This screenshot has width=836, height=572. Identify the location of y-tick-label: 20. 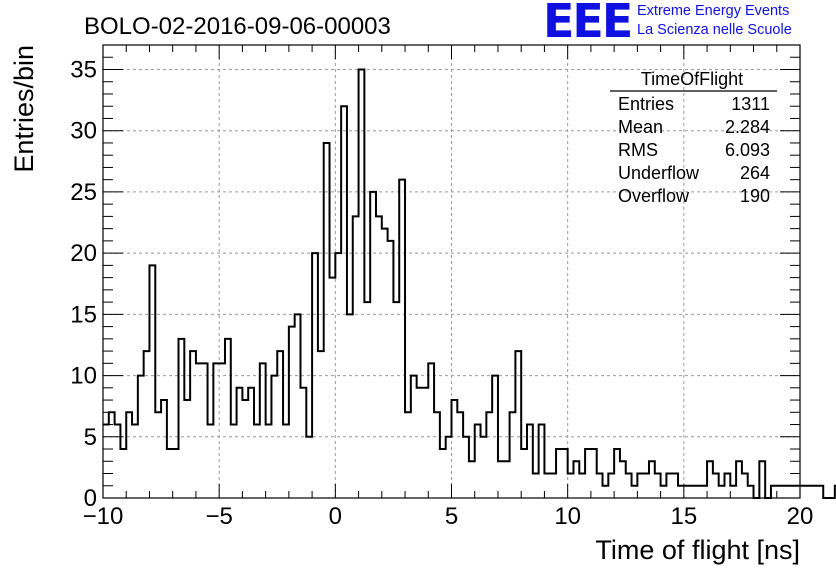
(83, 253).